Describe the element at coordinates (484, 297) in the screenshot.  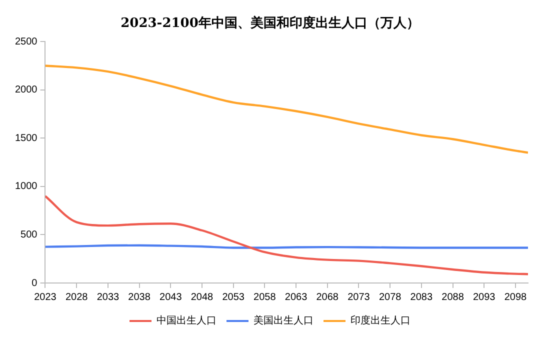
I see `x-tick-label: 2093` at that location.